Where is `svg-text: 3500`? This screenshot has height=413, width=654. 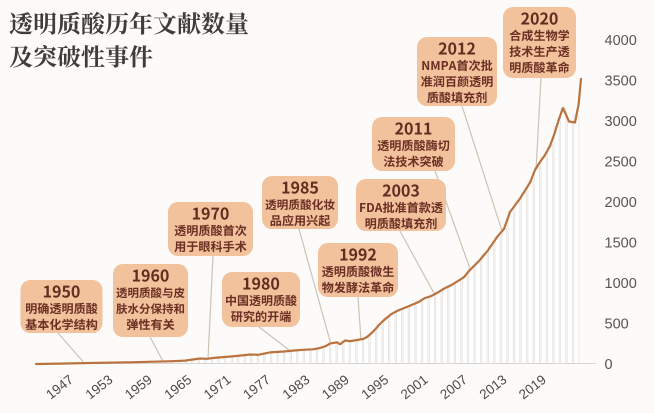
svg-text: 3500 is located at coordinates (621, 81).